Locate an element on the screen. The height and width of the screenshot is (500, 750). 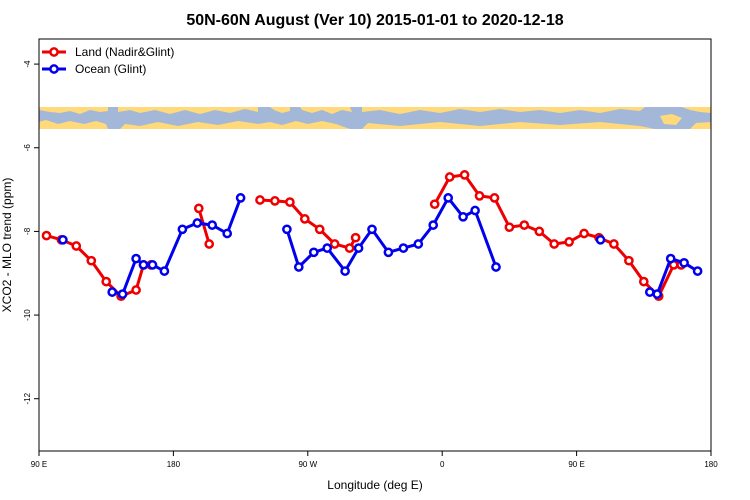
y-tick-label: -6 is located at coordinates (27, 148).